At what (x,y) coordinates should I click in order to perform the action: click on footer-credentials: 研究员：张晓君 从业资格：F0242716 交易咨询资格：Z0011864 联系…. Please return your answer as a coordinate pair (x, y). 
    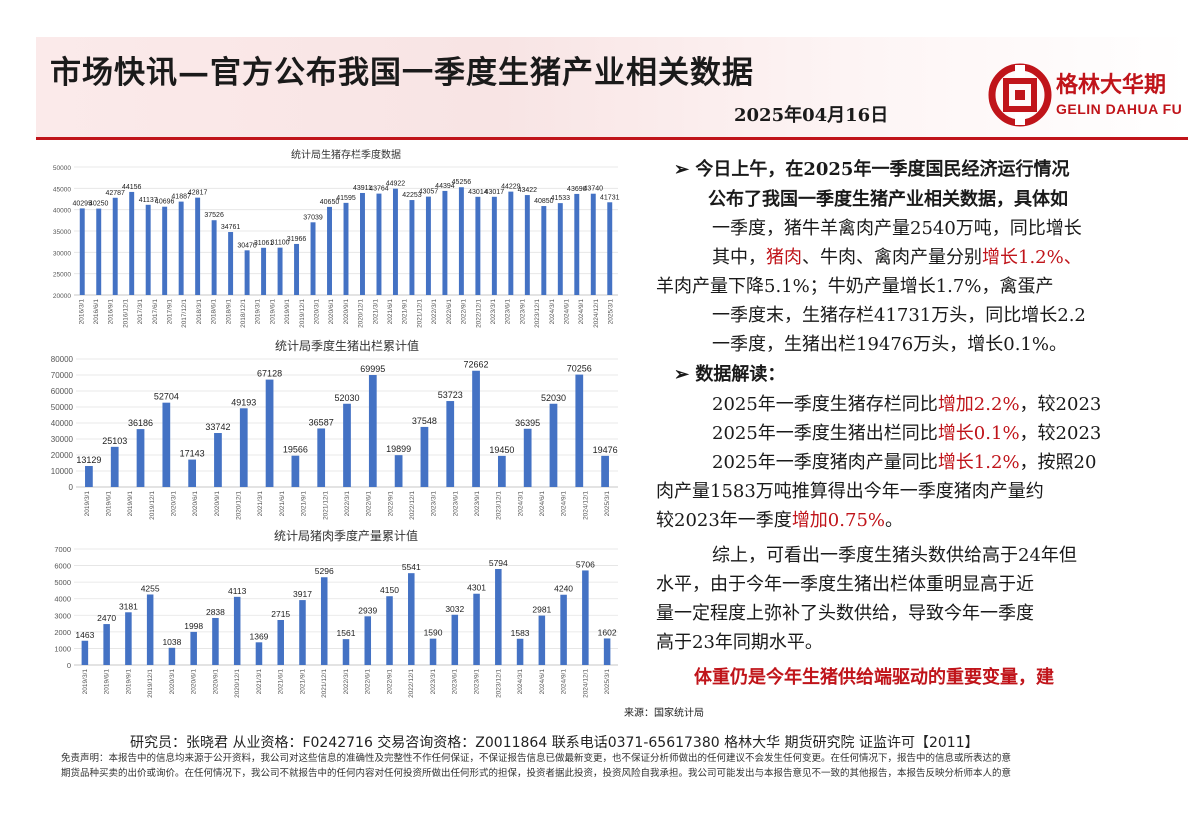
    Looking at the image, I should click on (554, 743).